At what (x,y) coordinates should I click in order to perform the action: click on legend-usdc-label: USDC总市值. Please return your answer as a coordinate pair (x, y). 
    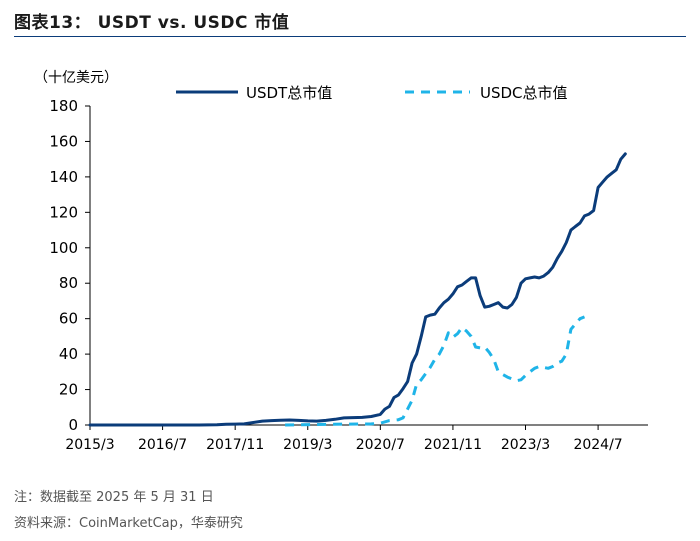
    Looking at the image, I should click on (524, 93).